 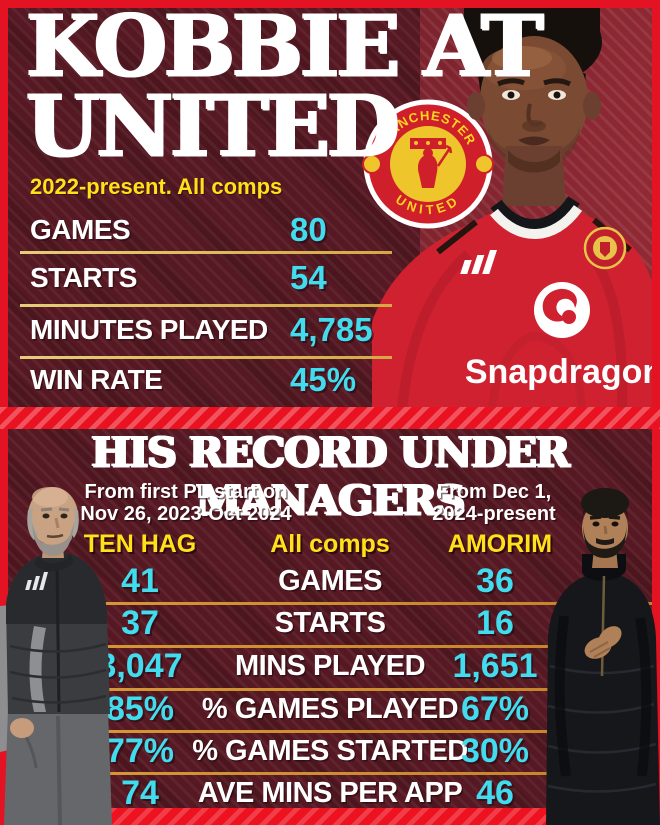 I want to click on stat-label: STARTS, so click(x=330, y=622).